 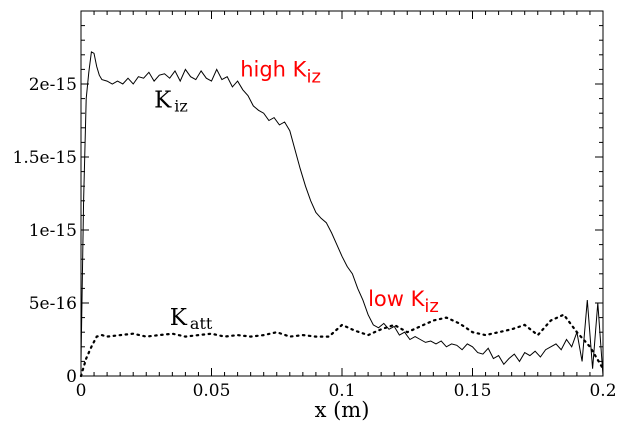 What do you see at coordinates (341, 391) in the screenshot?
I see `x-tick-label: 0.1` at bounding box center [341, 391].